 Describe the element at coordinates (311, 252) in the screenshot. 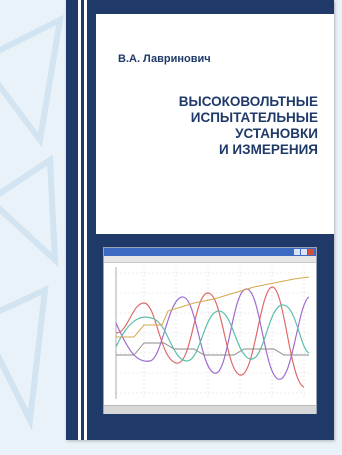

I see `close-icon` at that location.